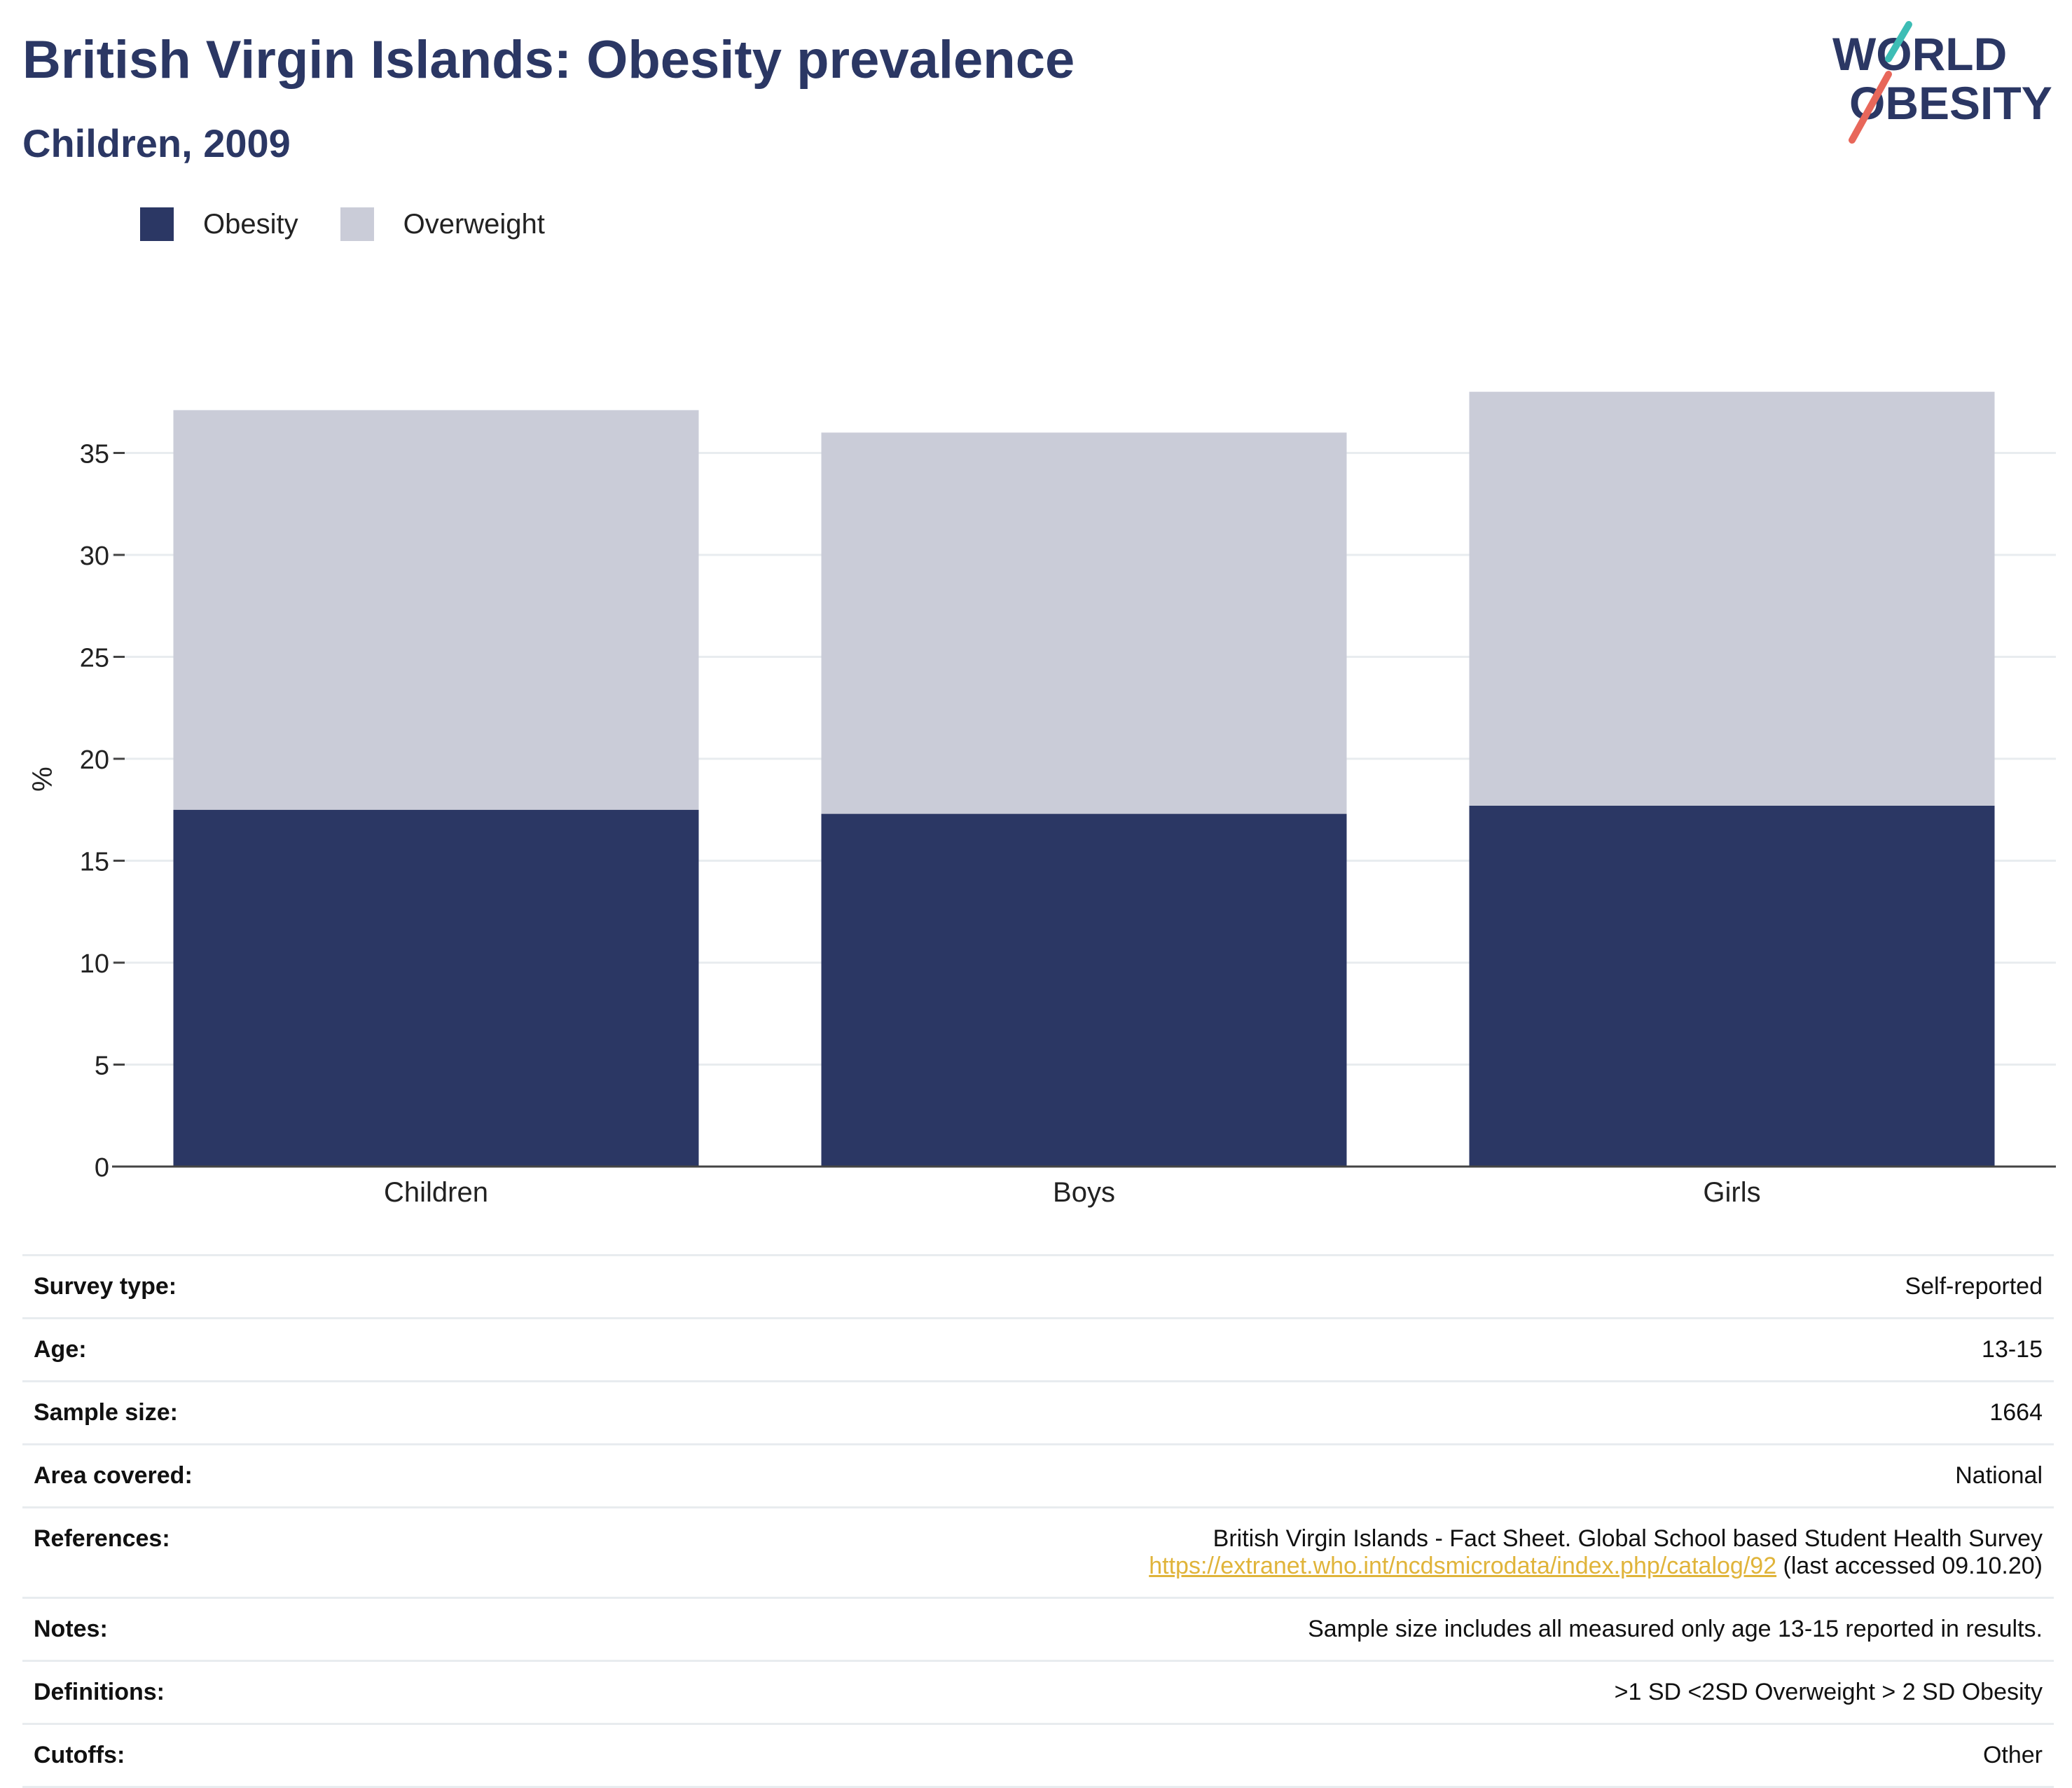  Describe the element at coordinates (106, 1412) in the screenshot. I see `info-label: Sample size:` at that location.